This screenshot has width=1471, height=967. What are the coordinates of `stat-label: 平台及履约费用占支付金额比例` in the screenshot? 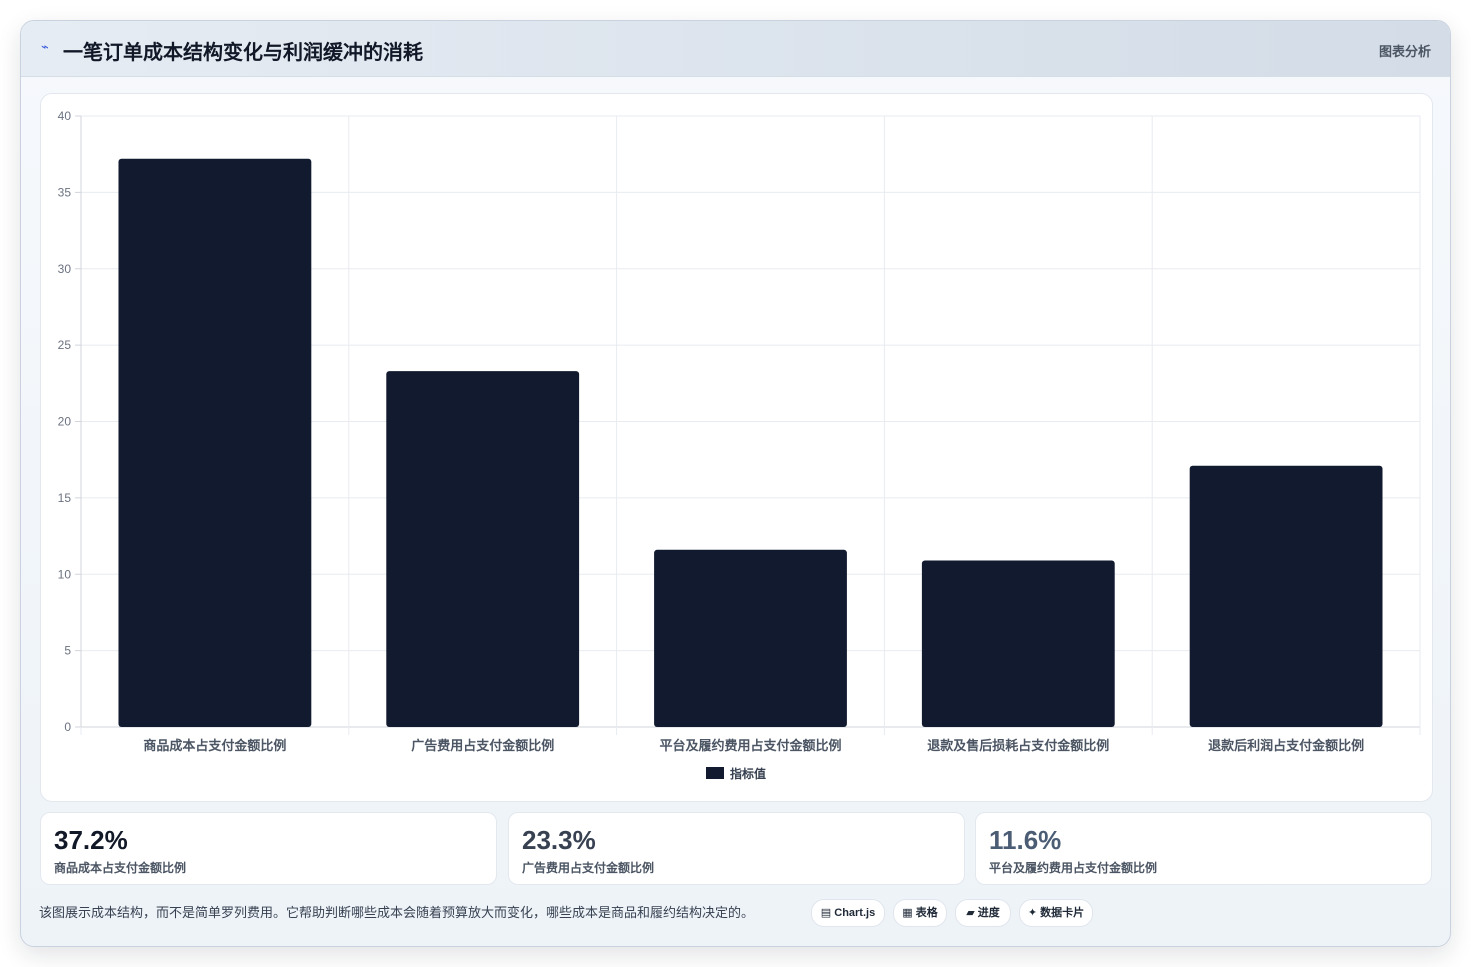 It's located at (1073, 868).